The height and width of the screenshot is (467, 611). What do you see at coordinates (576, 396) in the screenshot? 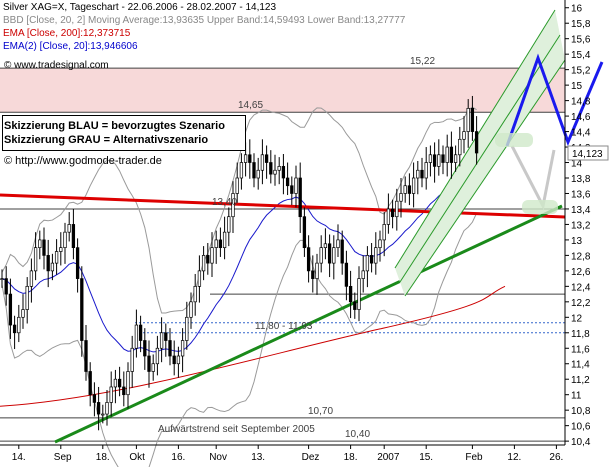
I see `y-tick-label: 11` at bounding box center [576, 396].